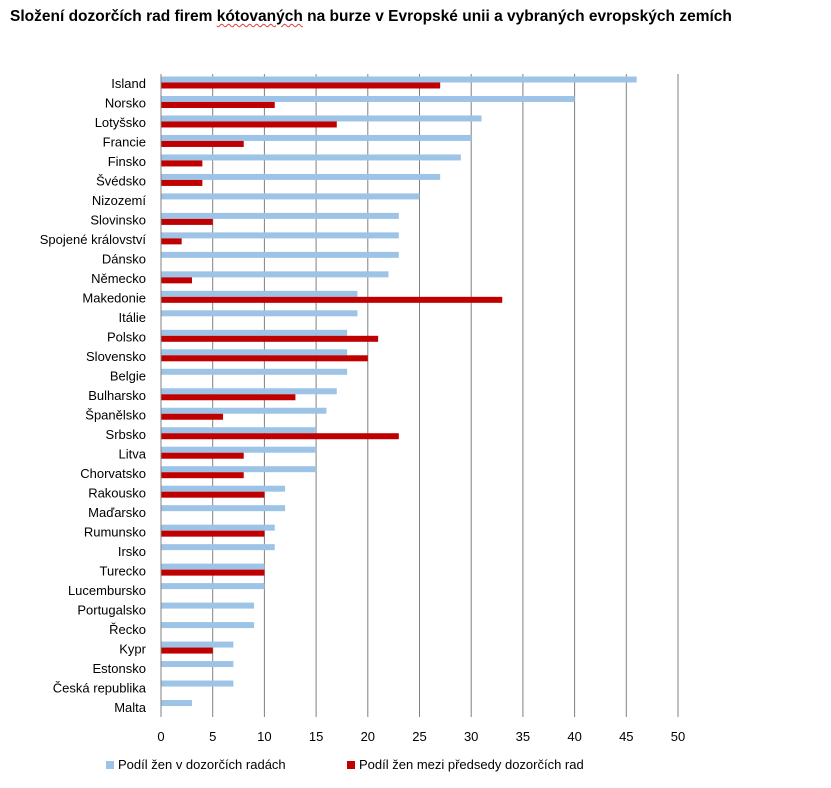 Image resolution: width=831 pixels, height=788 pixels. Describe the element at coordinates (125, 103) in the screenshot. I see `category-label: Norsko` at that location.